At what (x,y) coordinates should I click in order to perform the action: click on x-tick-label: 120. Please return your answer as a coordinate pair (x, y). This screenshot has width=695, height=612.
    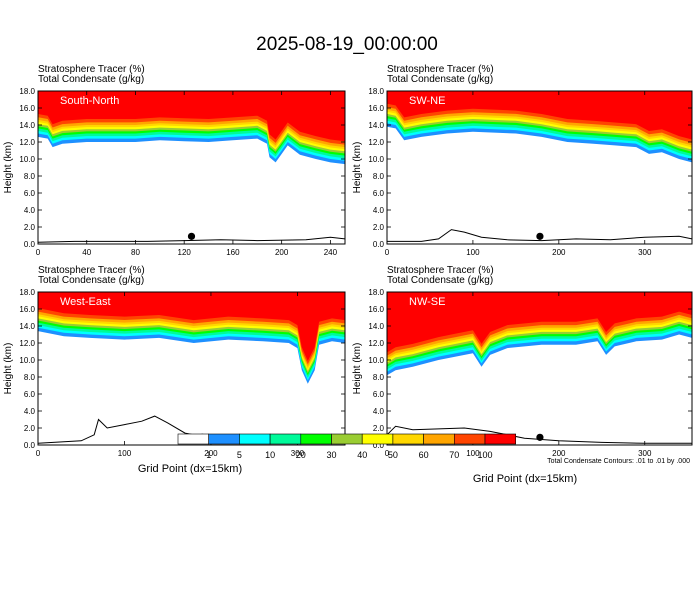
    Looking at the image, I should click on (185, 252).